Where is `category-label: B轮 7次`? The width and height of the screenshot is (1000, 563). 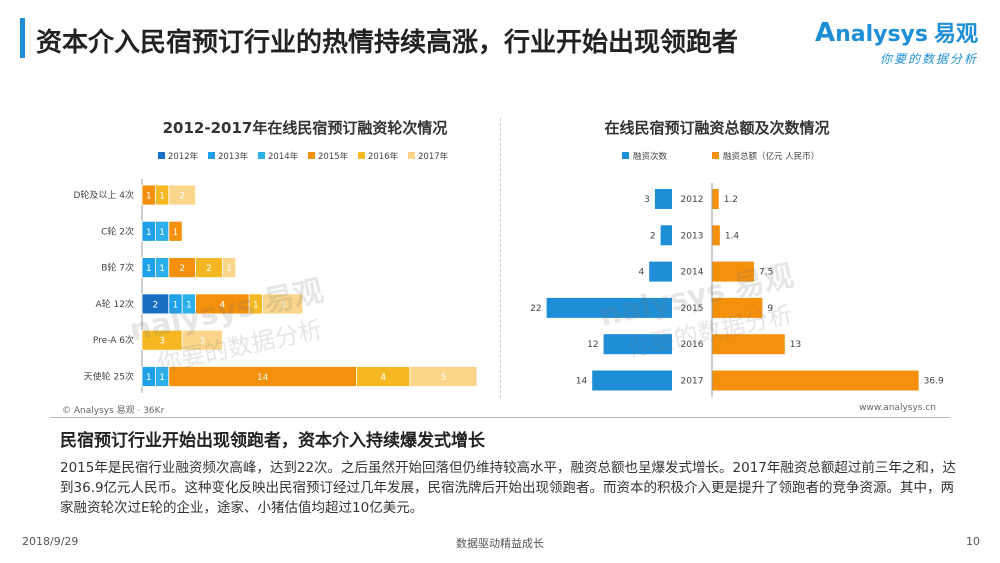 category-label: B轮 7次 is located at coordinates (117, 268).